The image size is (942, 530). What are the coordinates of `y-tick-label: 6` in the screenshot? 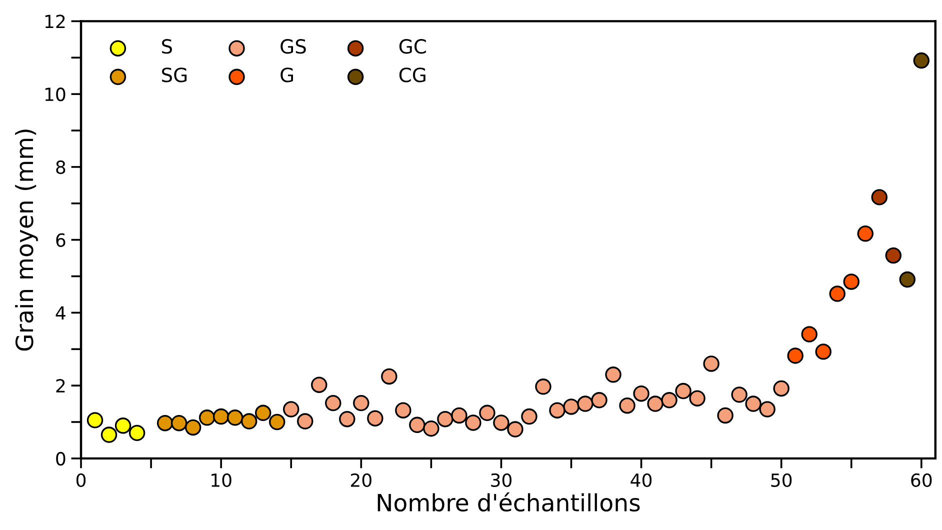 It's located at (61, 240).